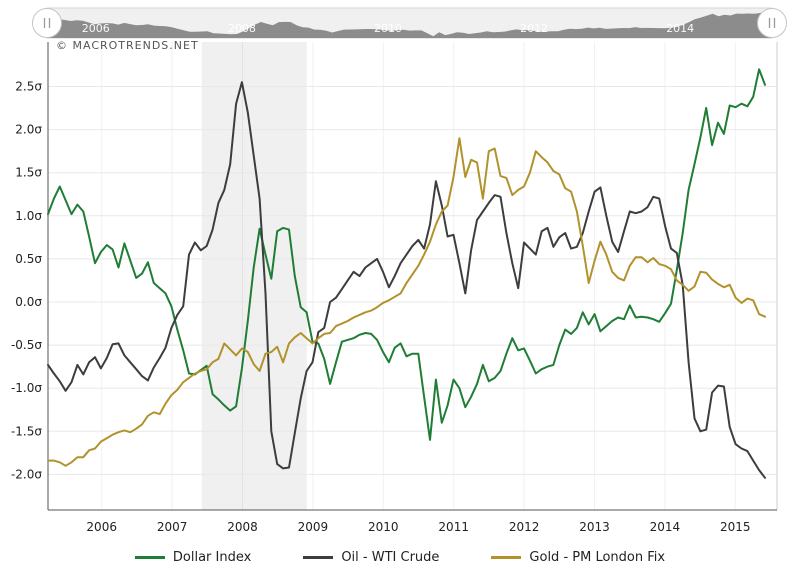  I want to click on legend-item-dollar-index: Dollar Index, so click(193, 557).